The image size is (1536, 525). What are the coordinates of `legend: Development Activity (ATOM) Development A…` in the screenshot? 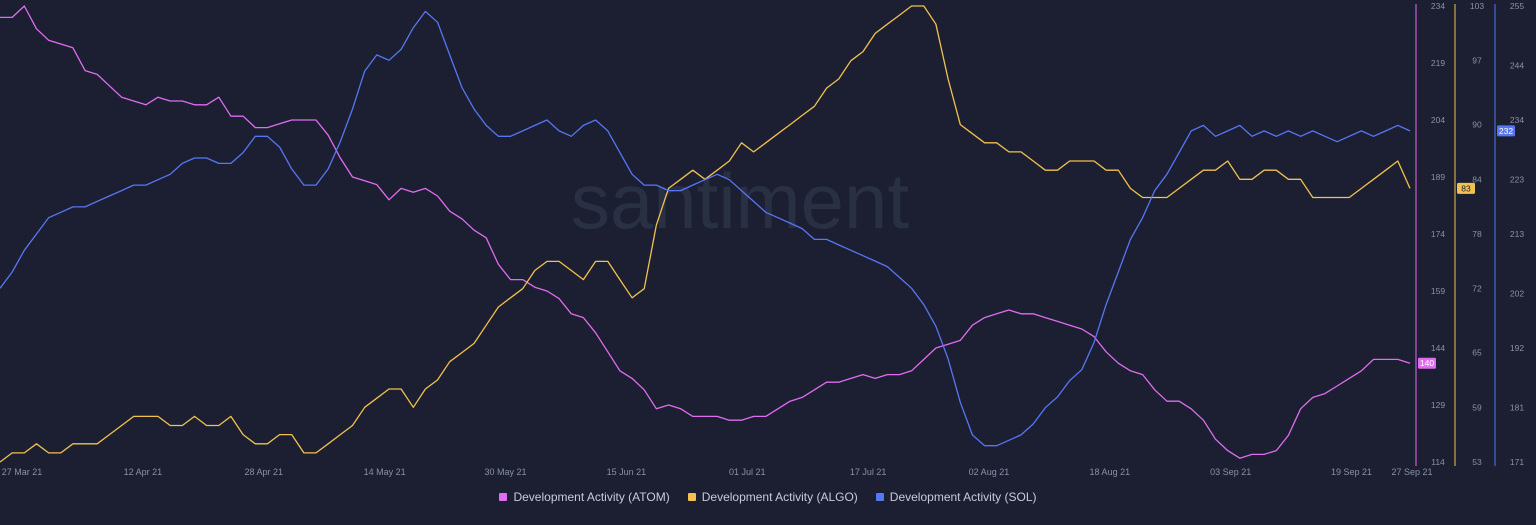 It's located at (768, 497).